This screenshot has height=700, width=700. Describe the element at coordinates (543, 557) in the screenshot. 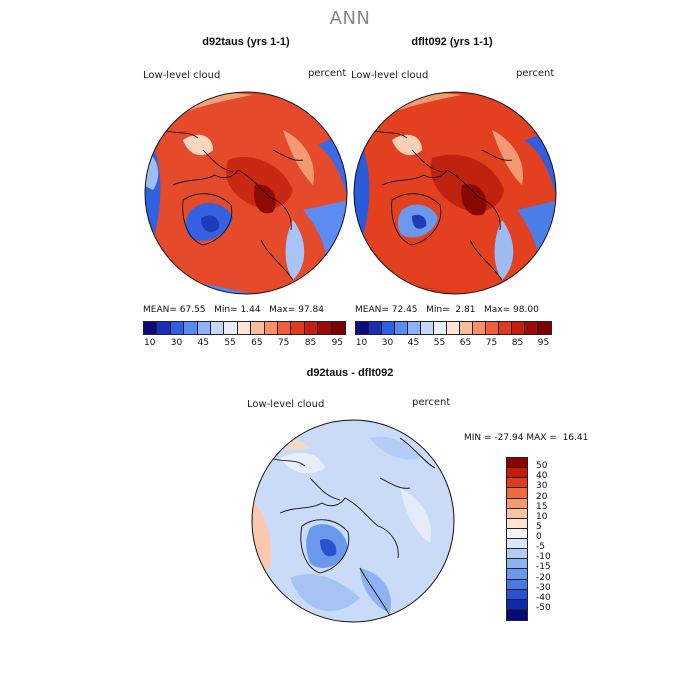

I see `colorbar-tick-label: -10` at that location.